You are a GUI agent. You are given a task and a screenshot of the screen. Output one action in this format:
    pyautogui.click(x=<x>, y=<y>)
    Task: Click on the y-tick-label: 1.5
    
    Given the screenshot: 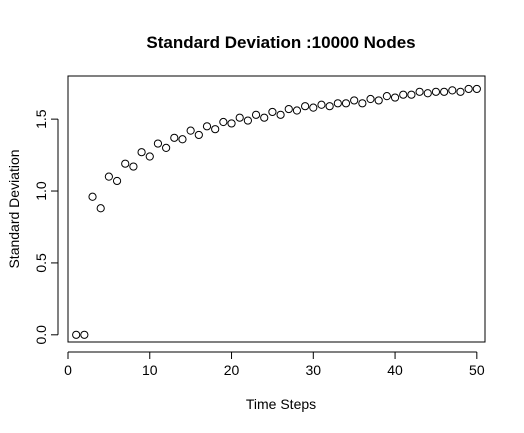 What is the action you would take?
    pyautogui.click(x=41, y=119)
    